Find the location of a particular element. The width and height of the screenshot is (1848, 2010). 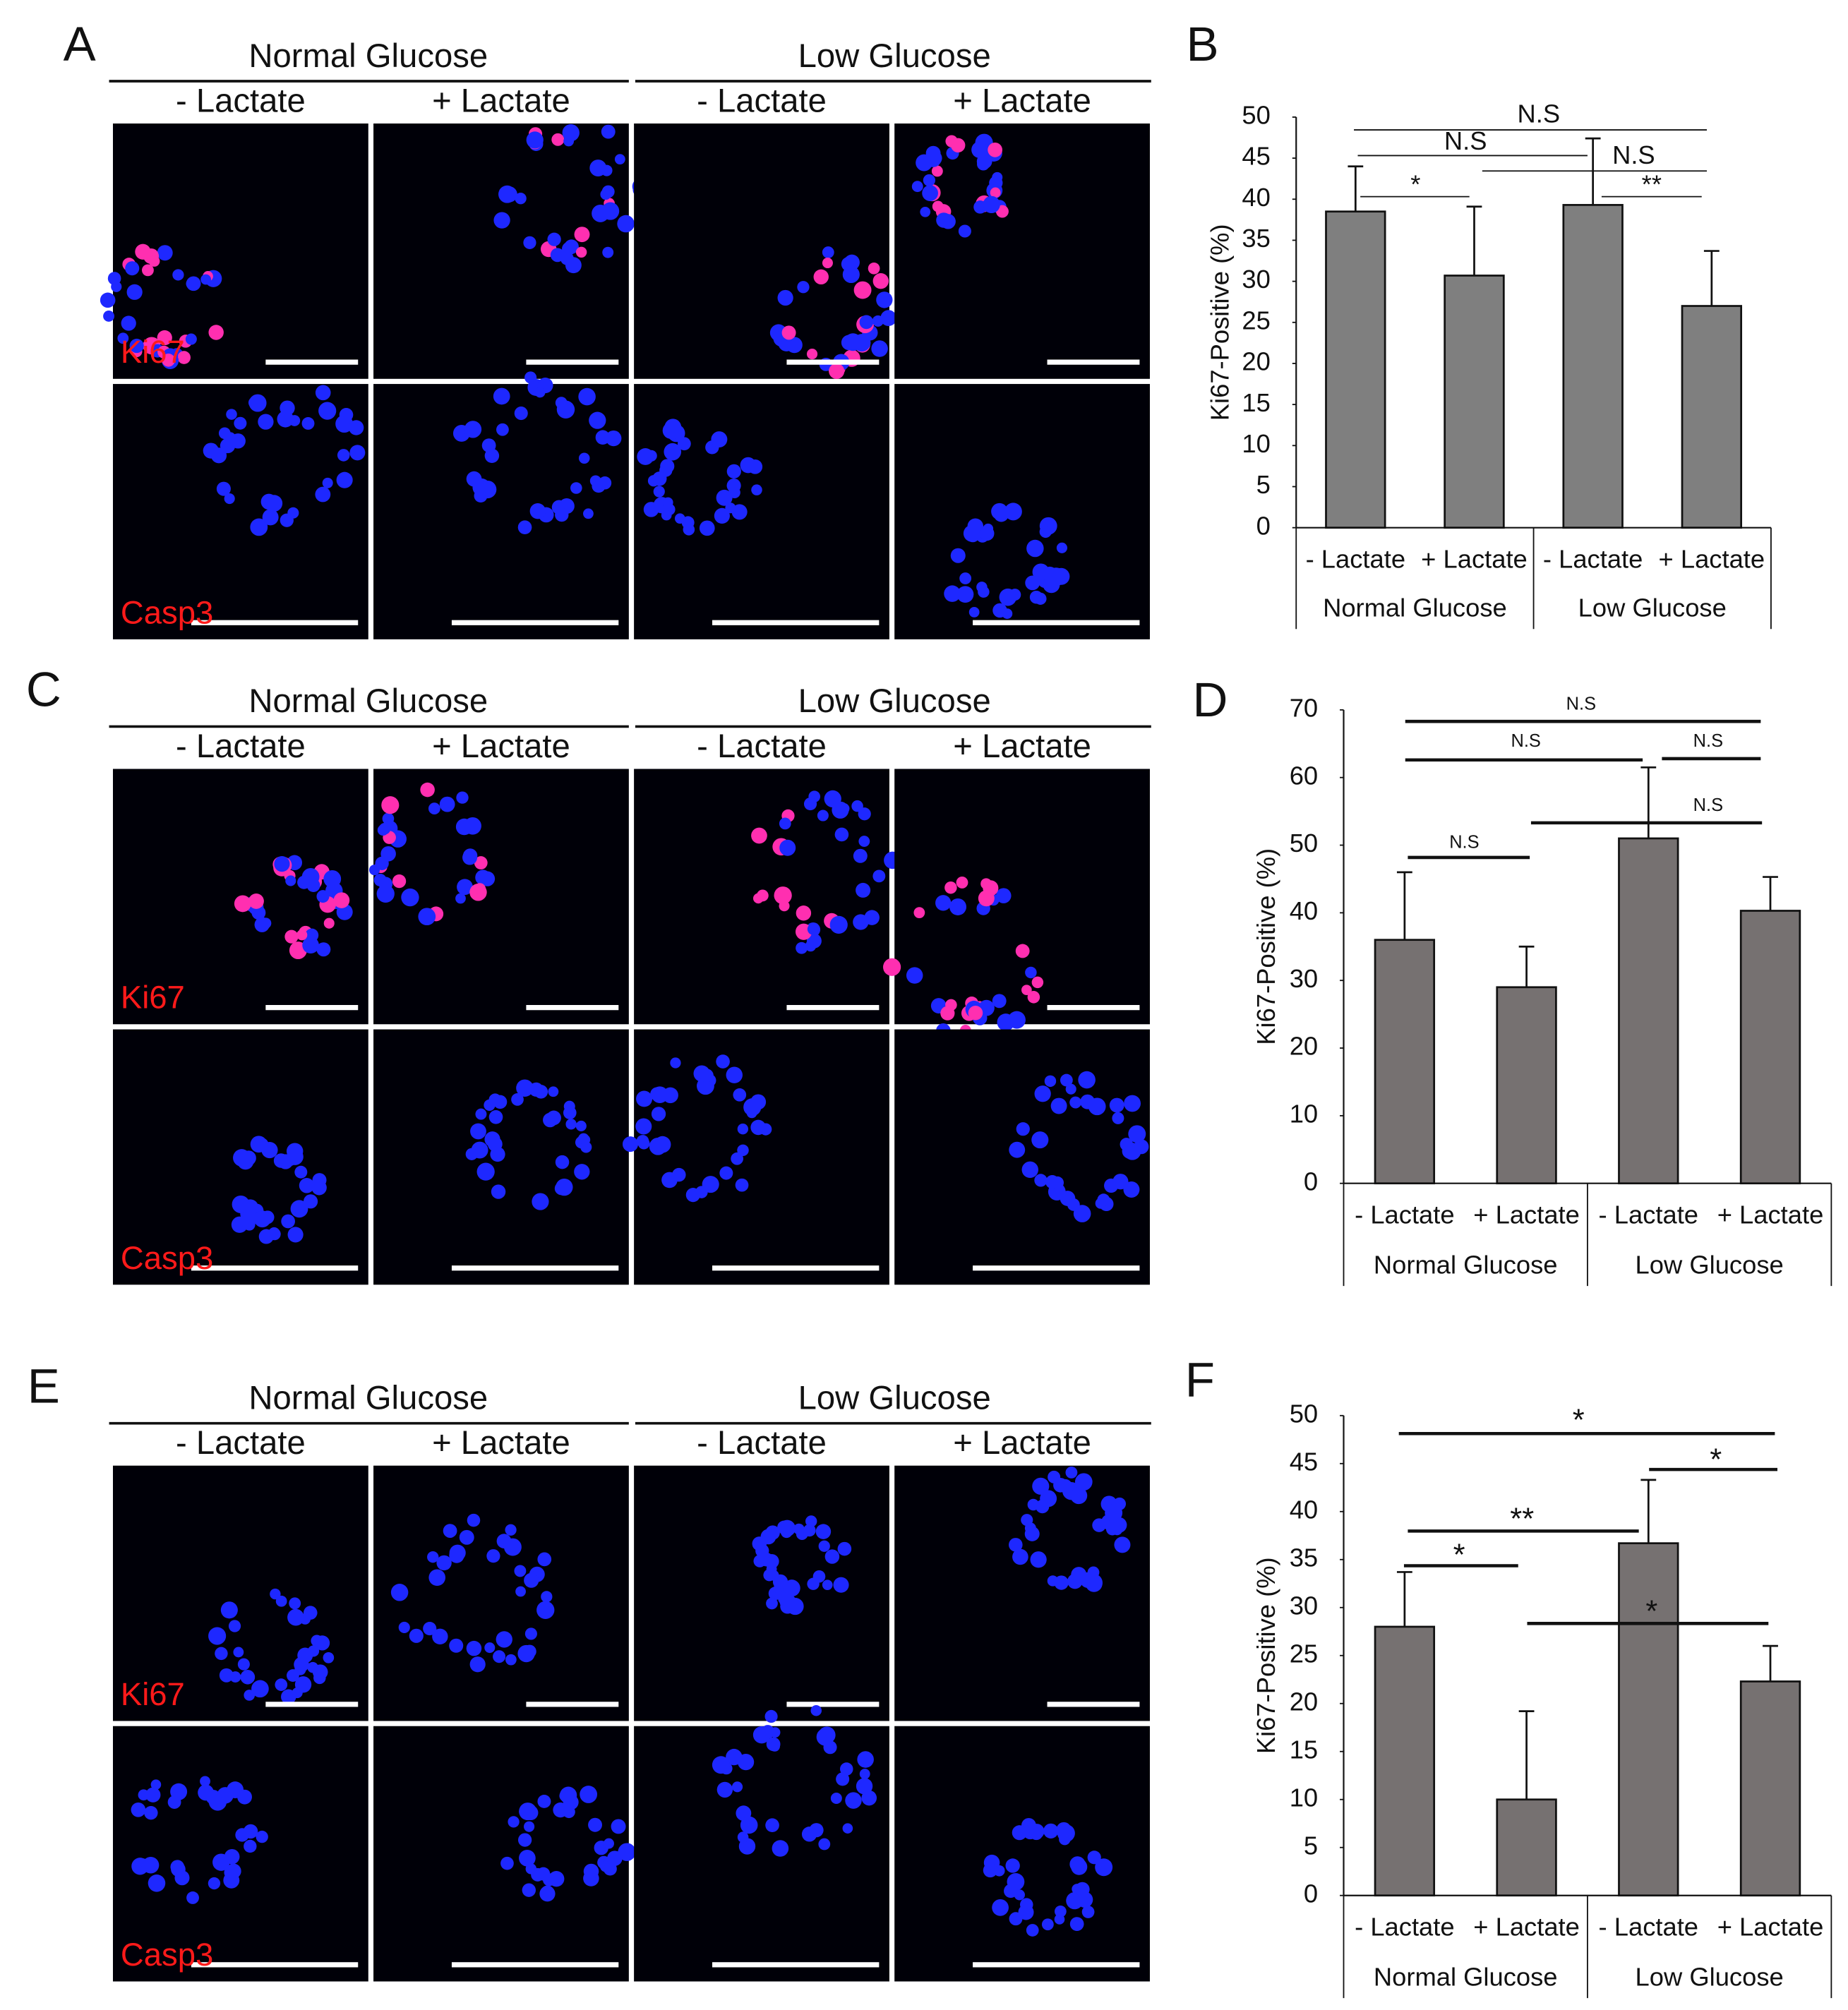

y-tick-label: 5 is located at coordinates (1311, 1845).